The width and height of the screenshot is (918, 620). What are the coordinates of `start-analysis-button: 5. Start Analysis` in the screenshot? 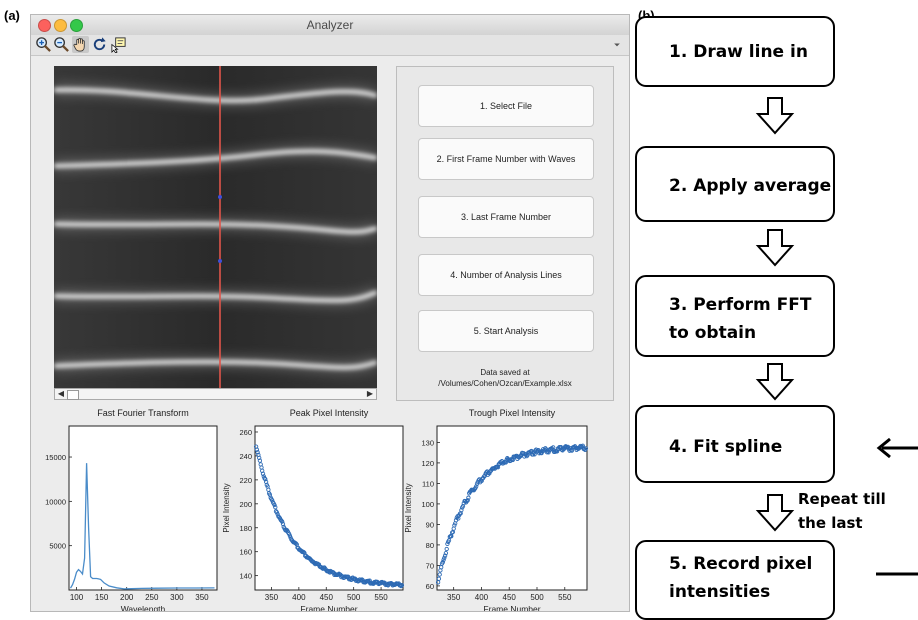 It's located at (506, 331).